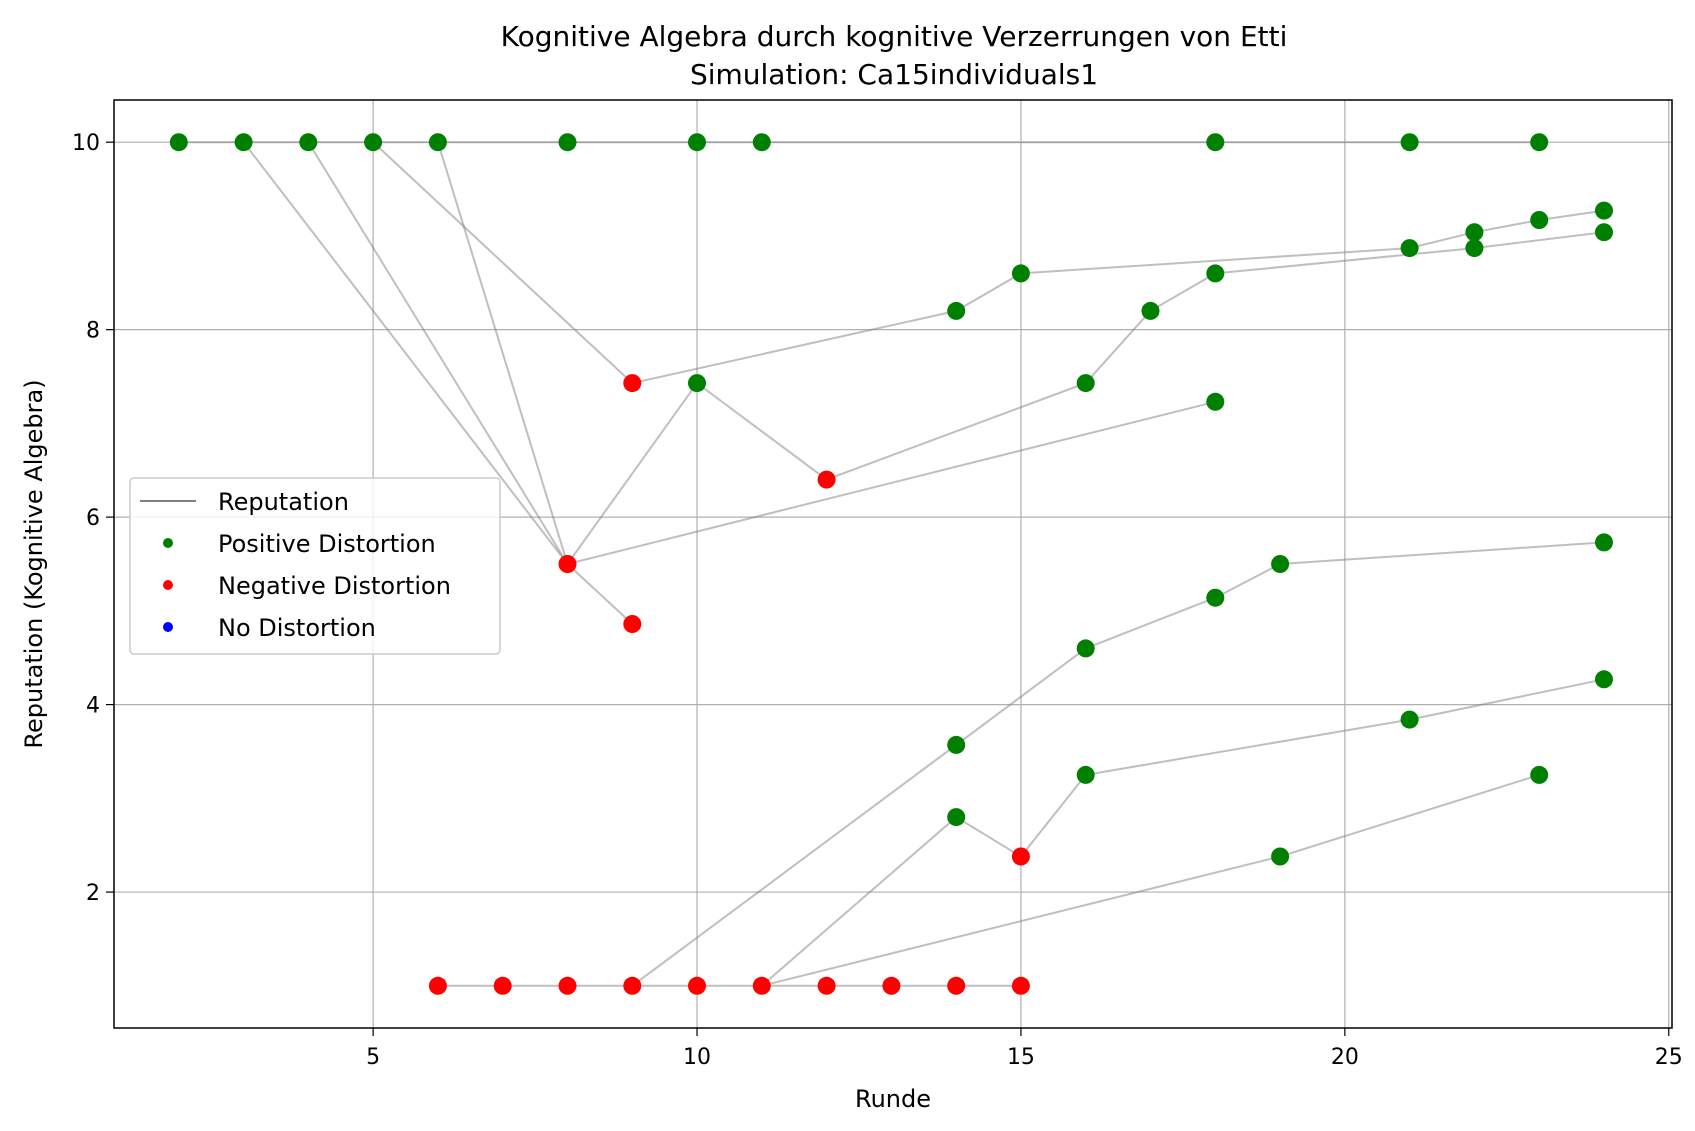 The height and width of the screenshot is (1131, 1695). What do you see at coordinates (327, 544) in the screenshot?
I see `legend-label-positive: Positive Distortion` at bounding box center [327, 544].